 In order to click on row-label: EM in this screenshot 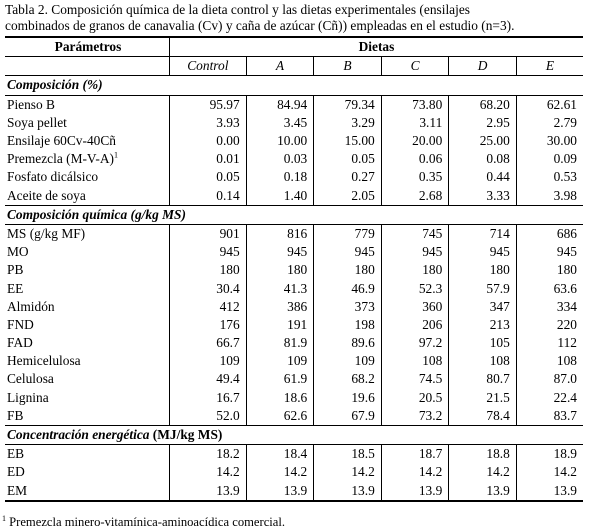, I will do `click(87, 491)`.